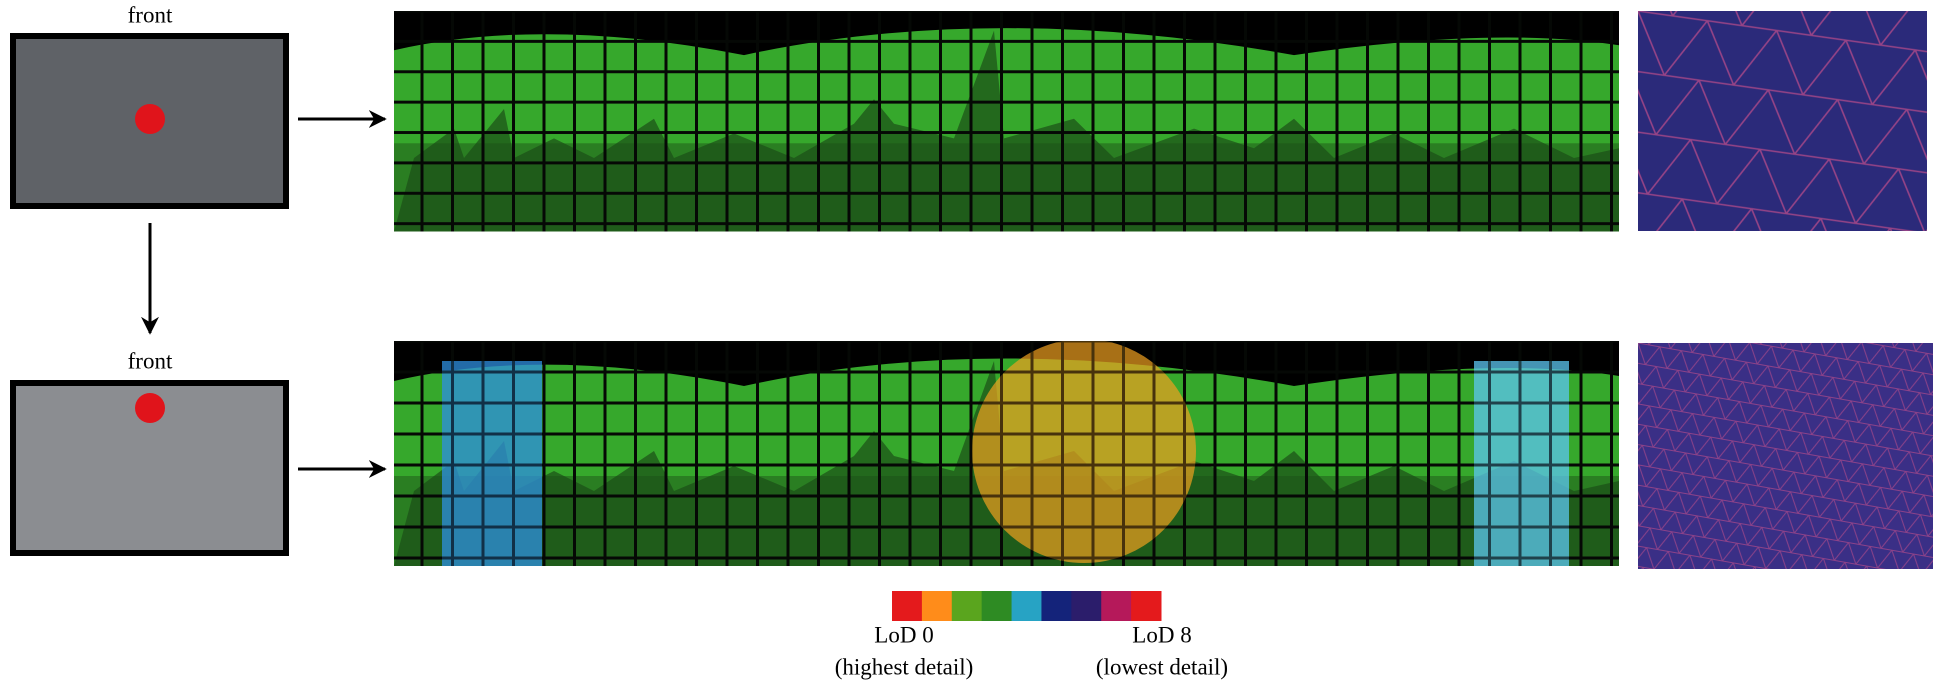 The height and width of the screenshot is (687, 1947). What do you see at coordinates (1162, 666) in the screenshot?
I see `colorbar-caption: (lowest detail)` at bounding box center [1162, 666].